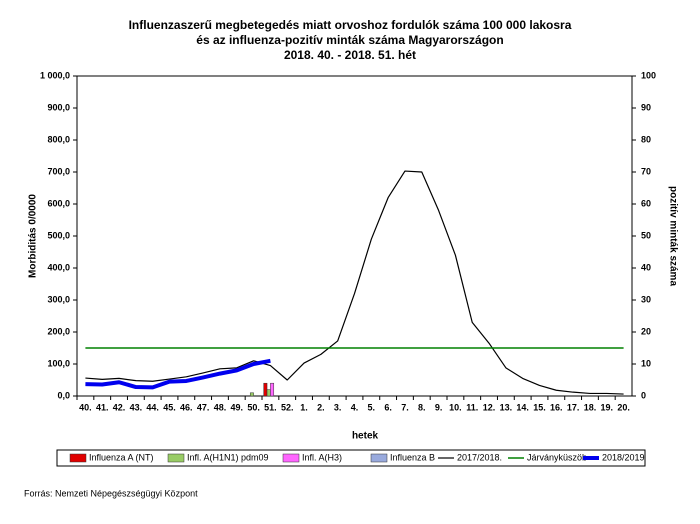 Image resolution: width=700 pixels, height=524 pixels. Describe the element at coordinates (455, 407) in the screenshot. I see `x-tick-label: 10.` at that location.